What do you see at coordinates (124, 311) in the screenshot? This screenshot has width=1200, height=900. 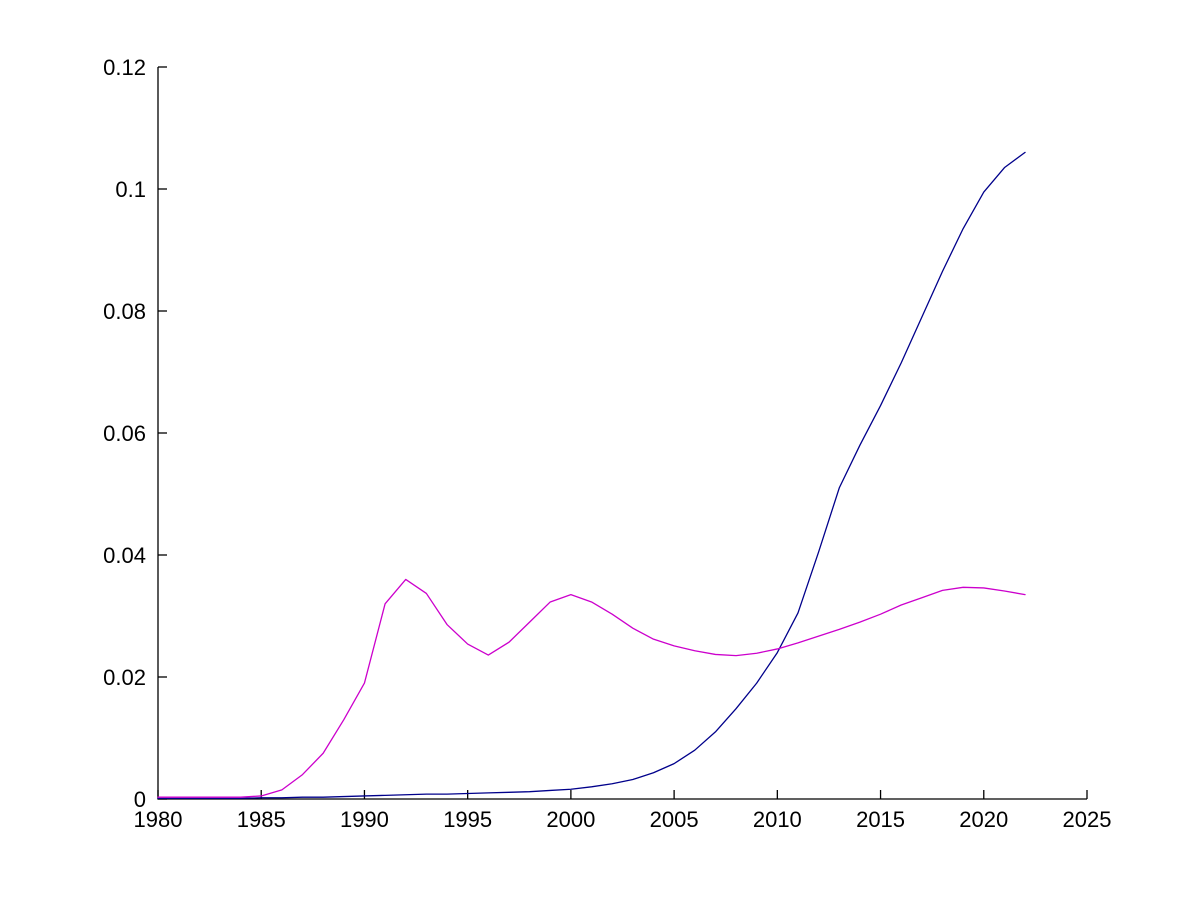 I see `y-tick-label: 0.08` at bounding box center [124, 311].